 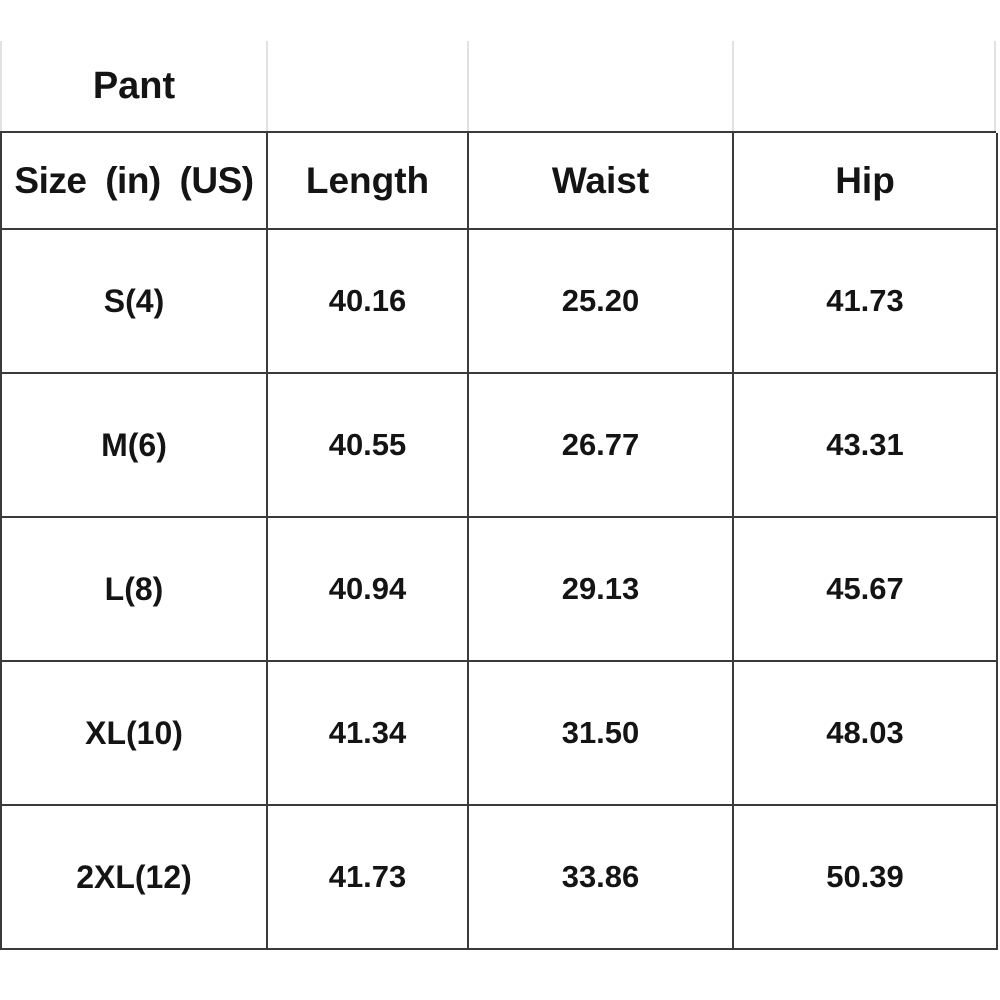 I want to click on header-hip: Hip, so click(x=866, y=181).